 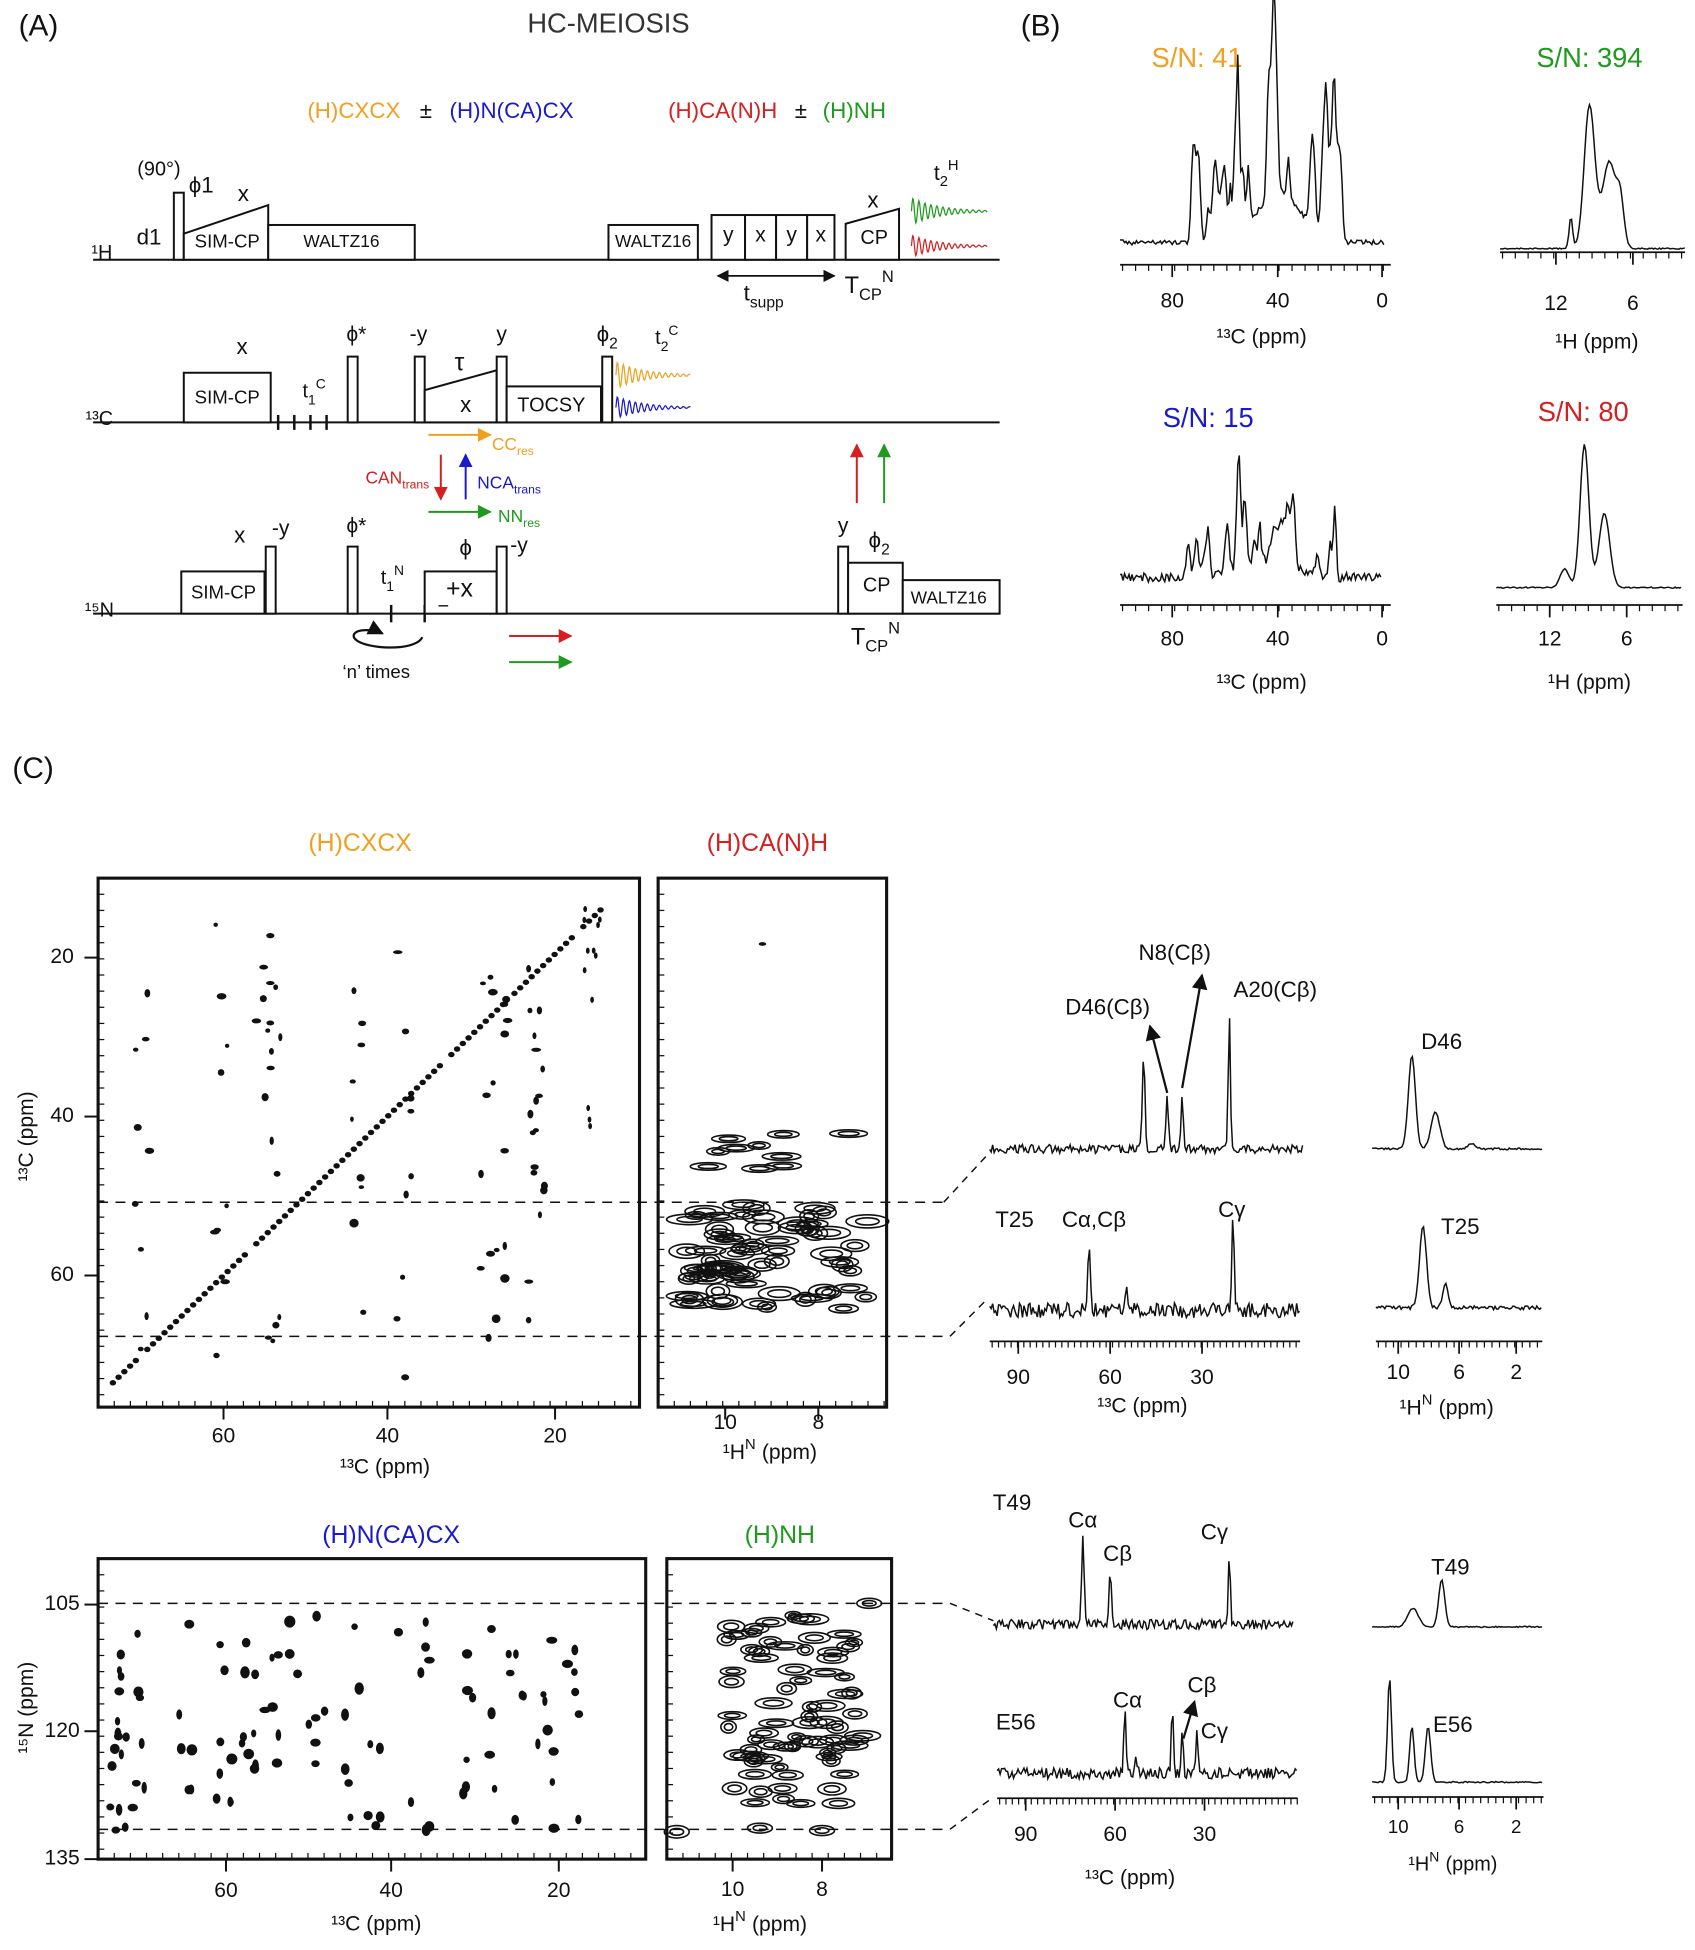 What do you see at coordinates (1171, 301) in the screenshot?
I see `tick-label: 80` at bounding box center [1171, 301].